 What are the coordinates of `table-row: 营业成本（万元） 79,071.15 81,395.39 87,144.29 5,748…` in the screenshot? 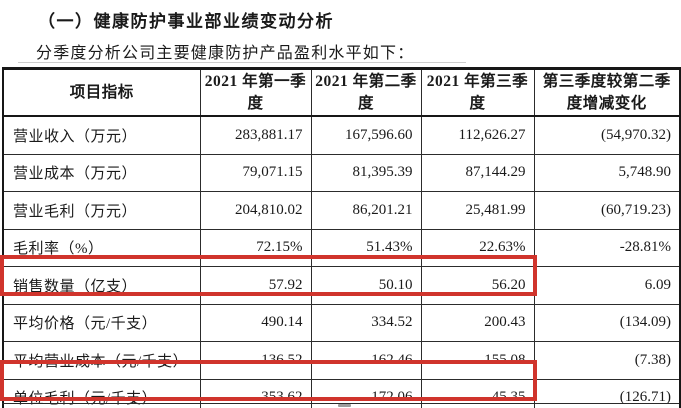 It's located at (341, 172).